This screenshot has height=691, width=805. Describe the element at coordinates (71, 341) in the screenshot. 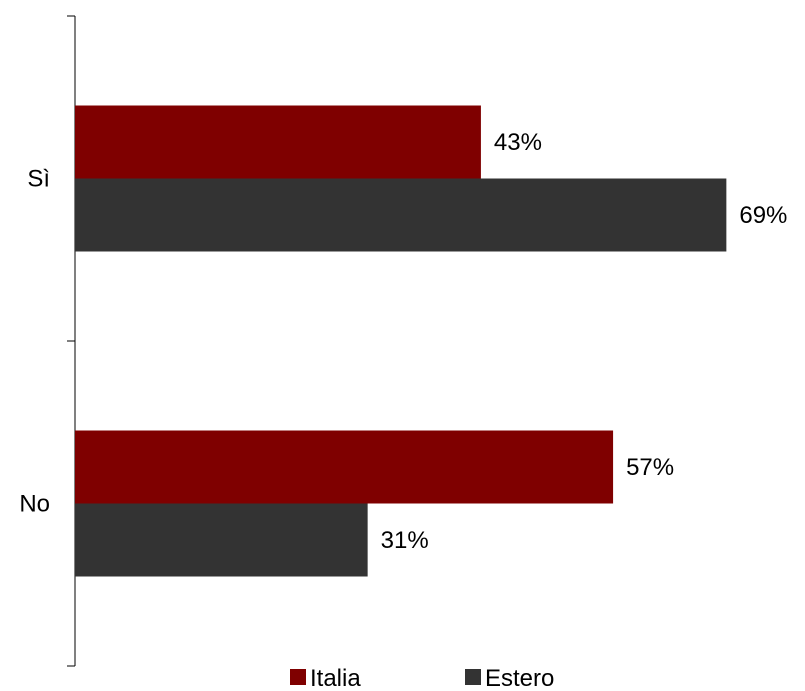

I see `category-axis` at that location.